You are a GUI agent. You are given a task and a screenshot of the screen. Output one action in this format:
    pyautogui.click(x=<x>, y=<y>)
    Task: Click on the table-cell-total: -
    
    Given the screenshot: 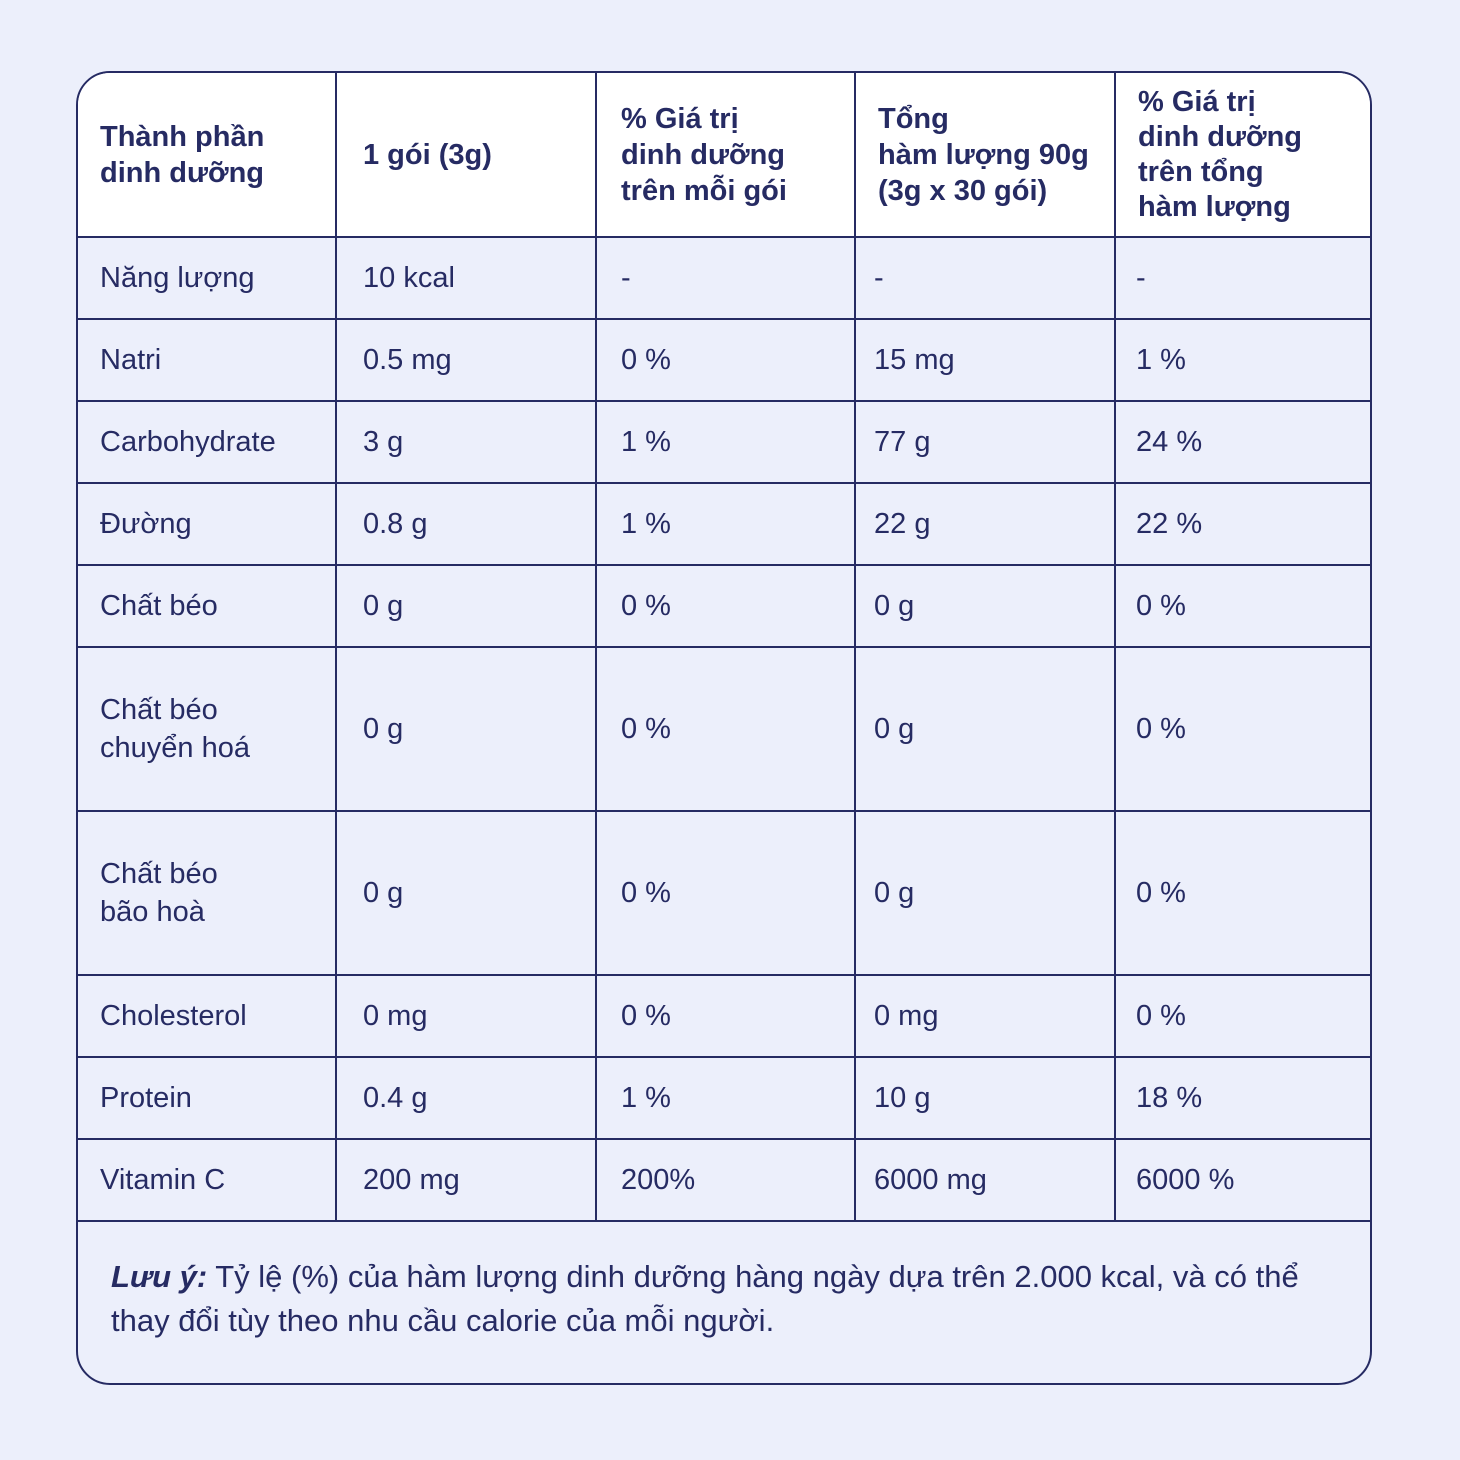 What is the action you would take?
    pyautogui.click(x=986, y=279)
    